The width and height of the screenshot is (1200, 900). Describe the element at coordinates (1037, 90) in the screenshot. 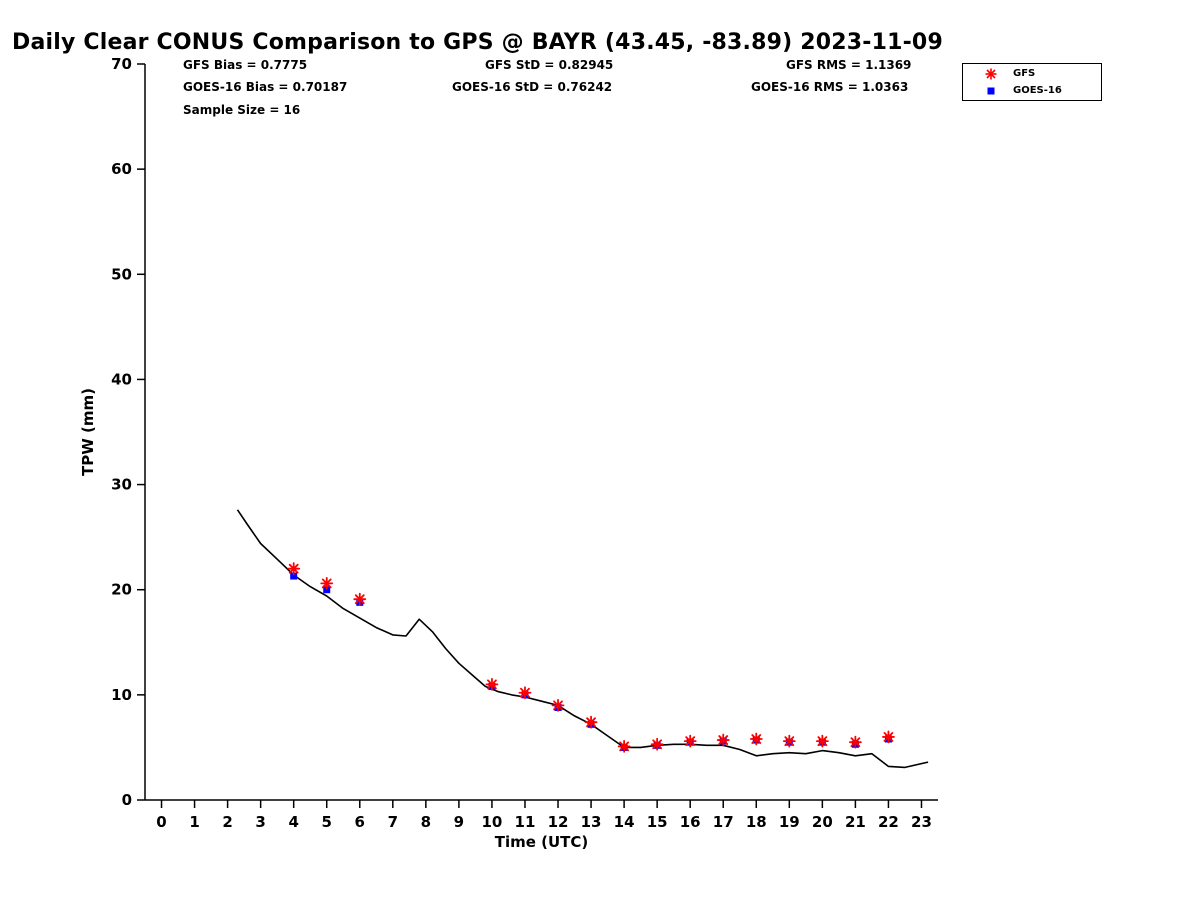

I see `legend-label-goes16: GOES-16` at that location.